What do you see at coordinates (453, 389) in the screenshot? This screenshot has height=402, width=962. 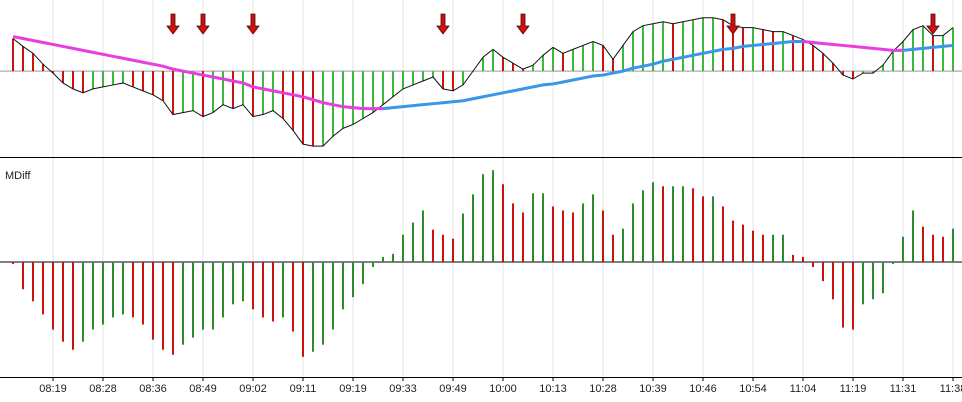 I see `x-tick-label: 09:49` at bounding box center [453, 389].